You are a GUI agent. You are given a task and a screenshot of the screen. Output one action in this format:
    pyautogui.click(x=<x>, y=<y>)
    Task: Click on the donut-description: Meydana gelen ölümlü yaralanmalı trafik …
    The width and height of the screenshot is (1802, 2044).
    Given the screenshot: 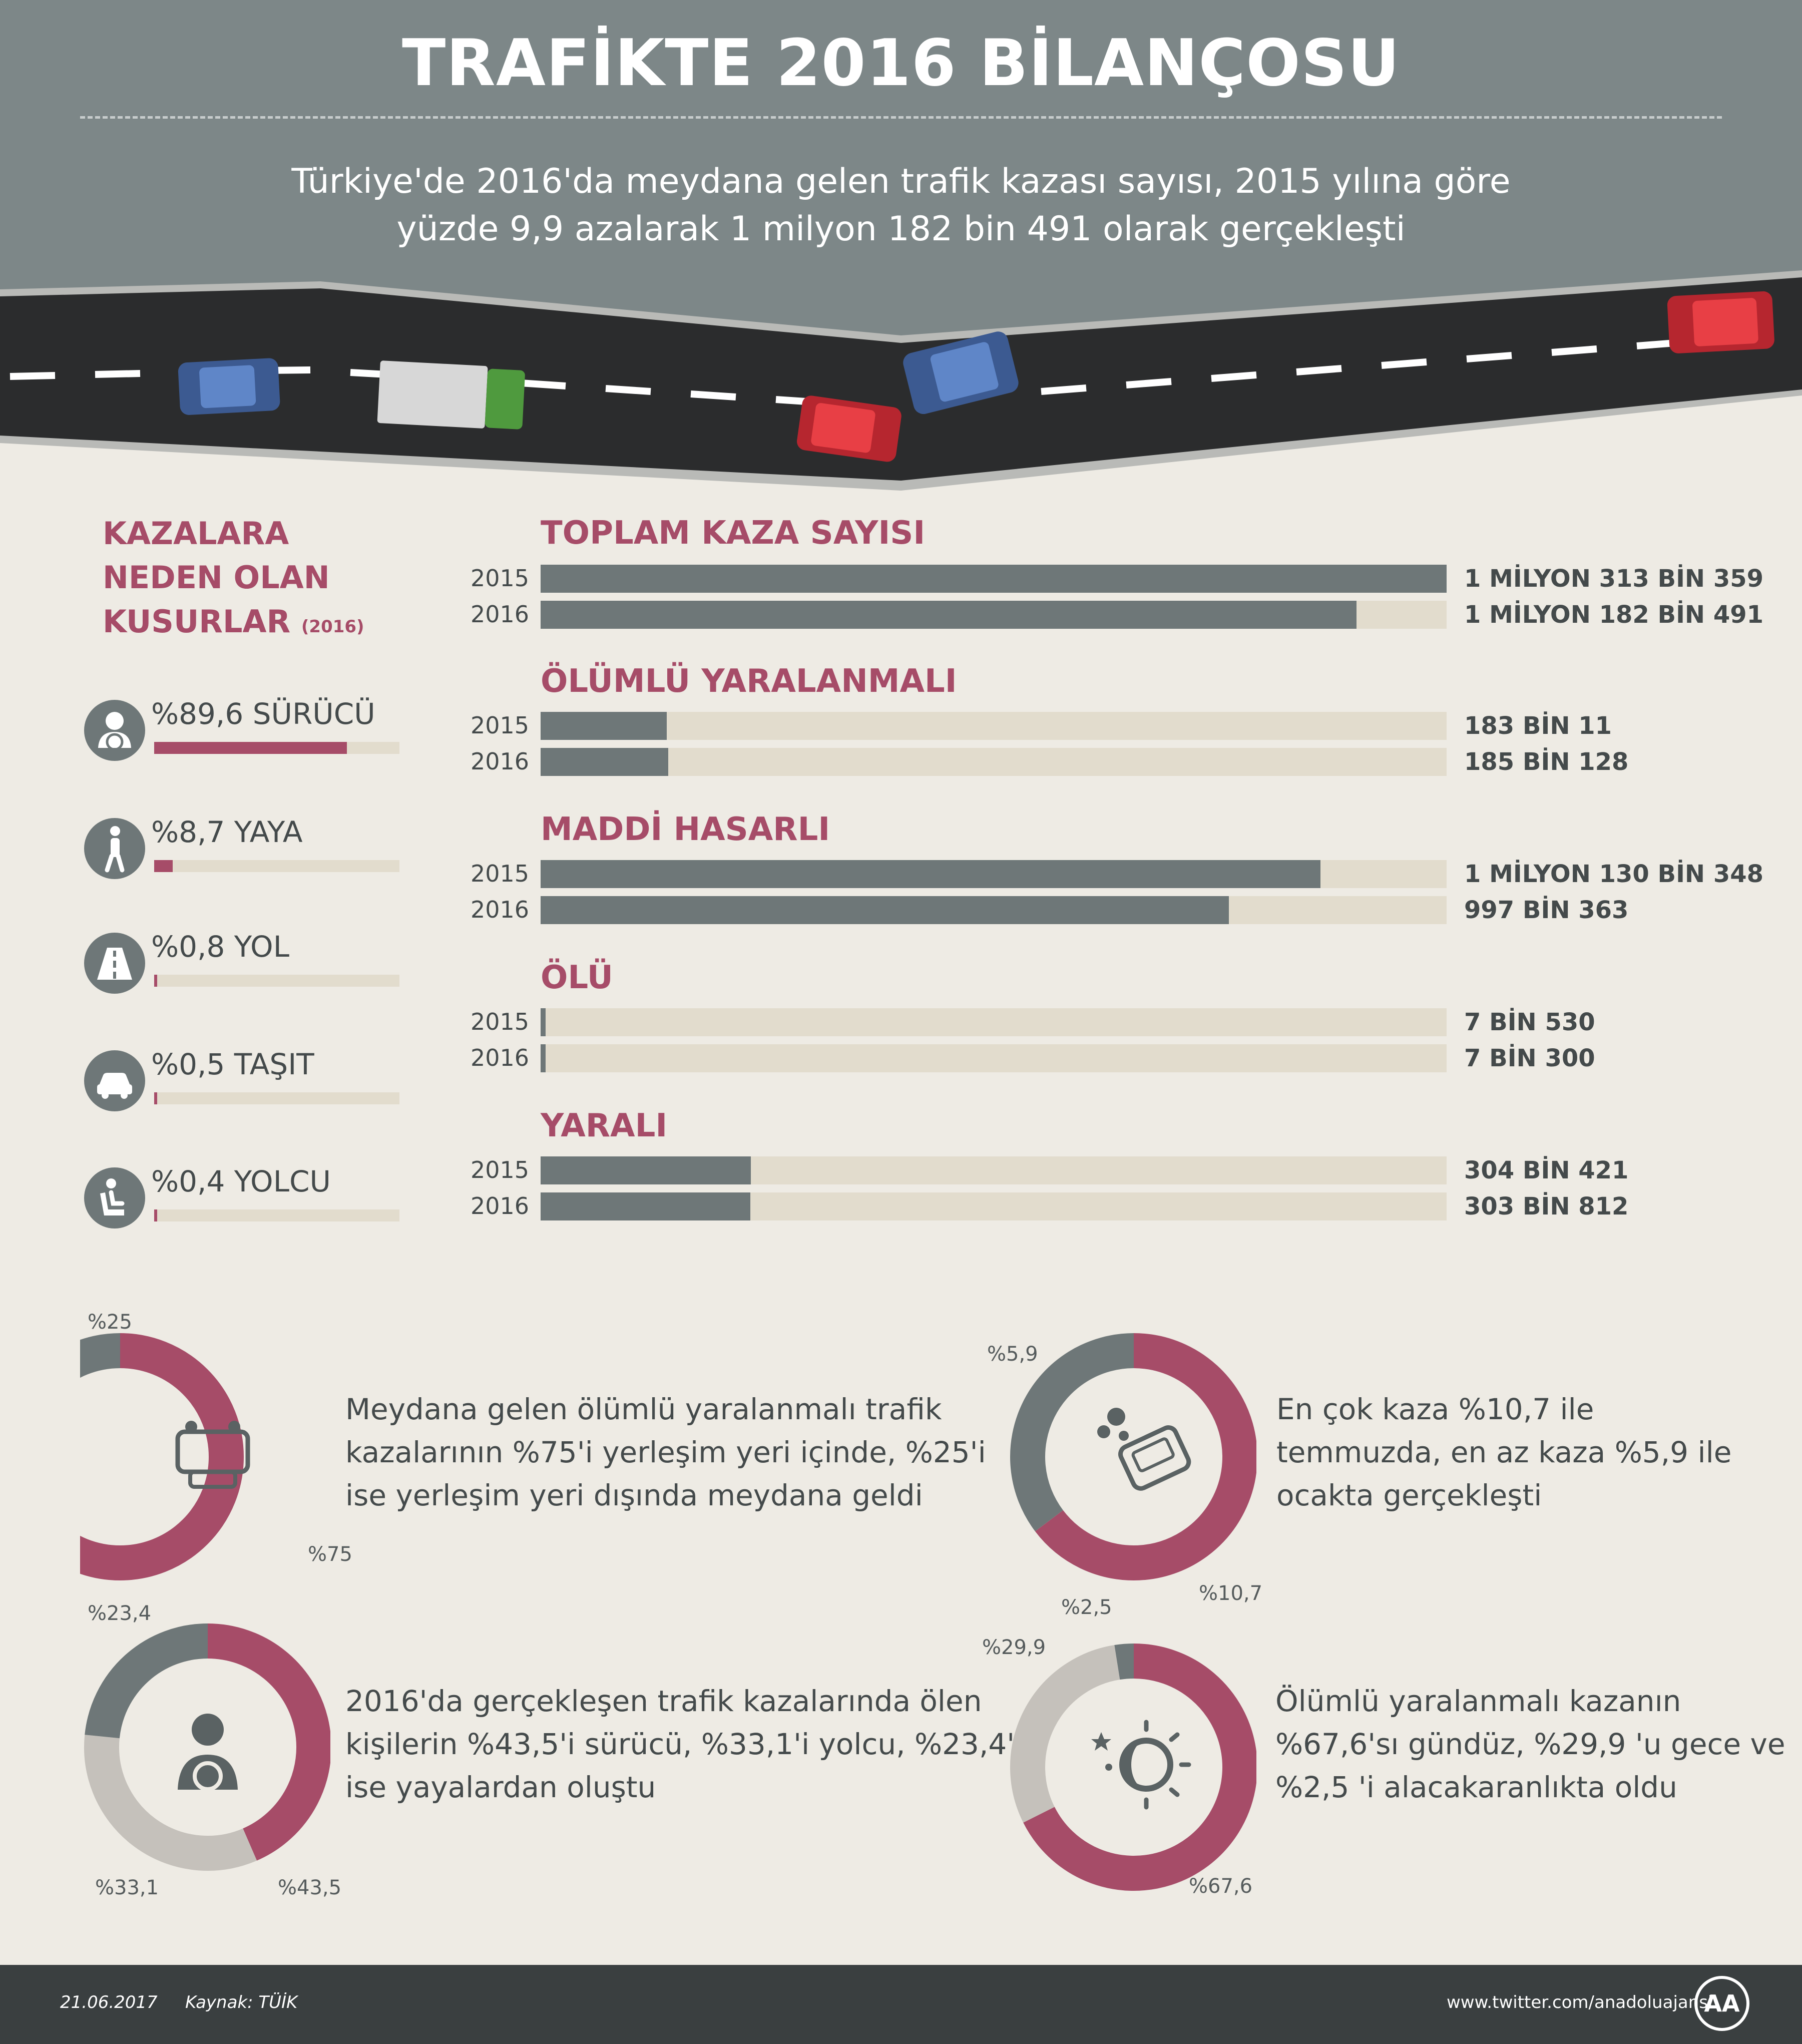 What is the action you would take?
    pyautogui.click(x=665, y=1453)
    